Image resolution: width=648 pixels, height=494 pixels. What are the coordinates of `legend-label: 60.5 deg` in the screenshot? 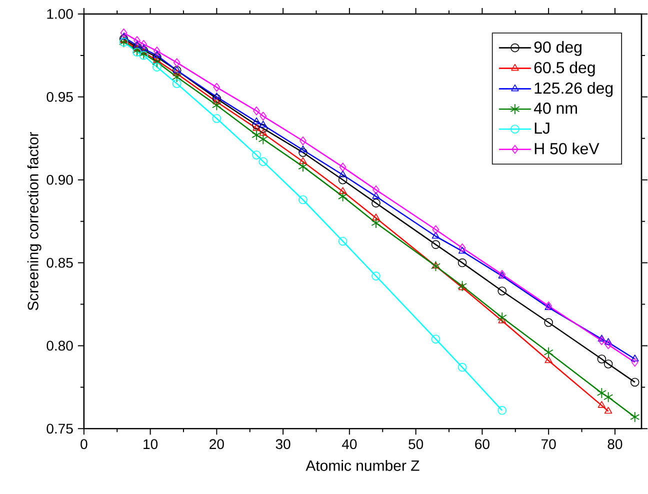 It's located at (564, 69).